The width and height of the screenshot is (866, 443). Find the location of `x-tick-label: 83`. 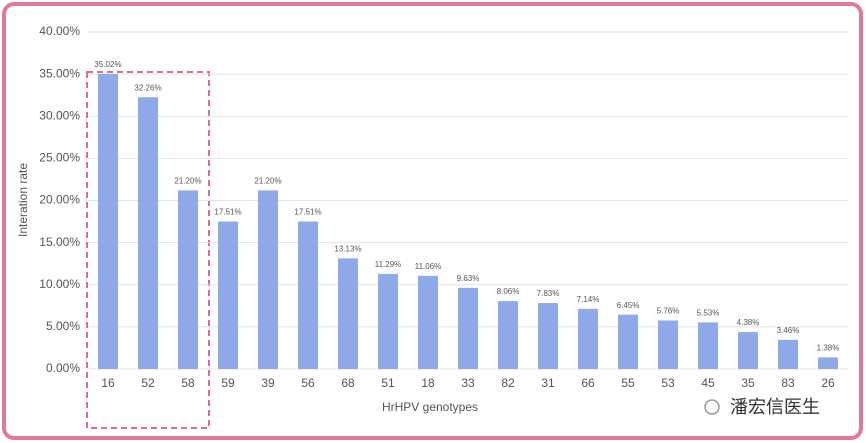

x-tick-label: 83 is located at coordinates (788, 383).